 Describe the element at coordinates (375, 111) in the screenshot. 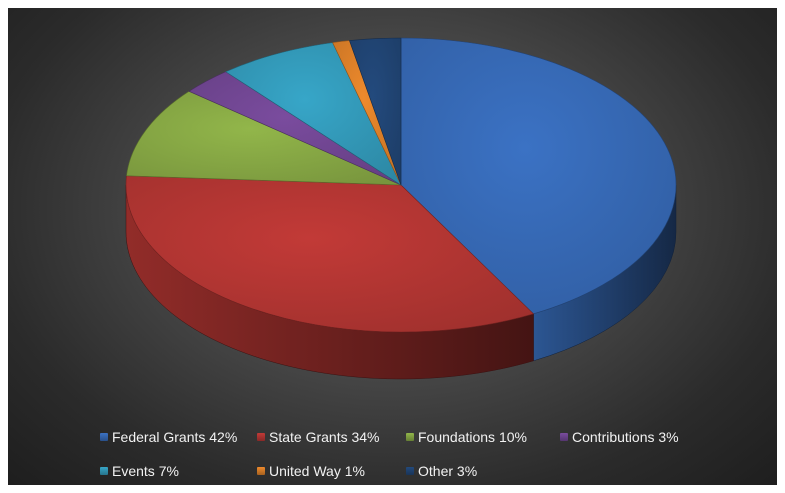

I see `pie-slice-other` at that location.